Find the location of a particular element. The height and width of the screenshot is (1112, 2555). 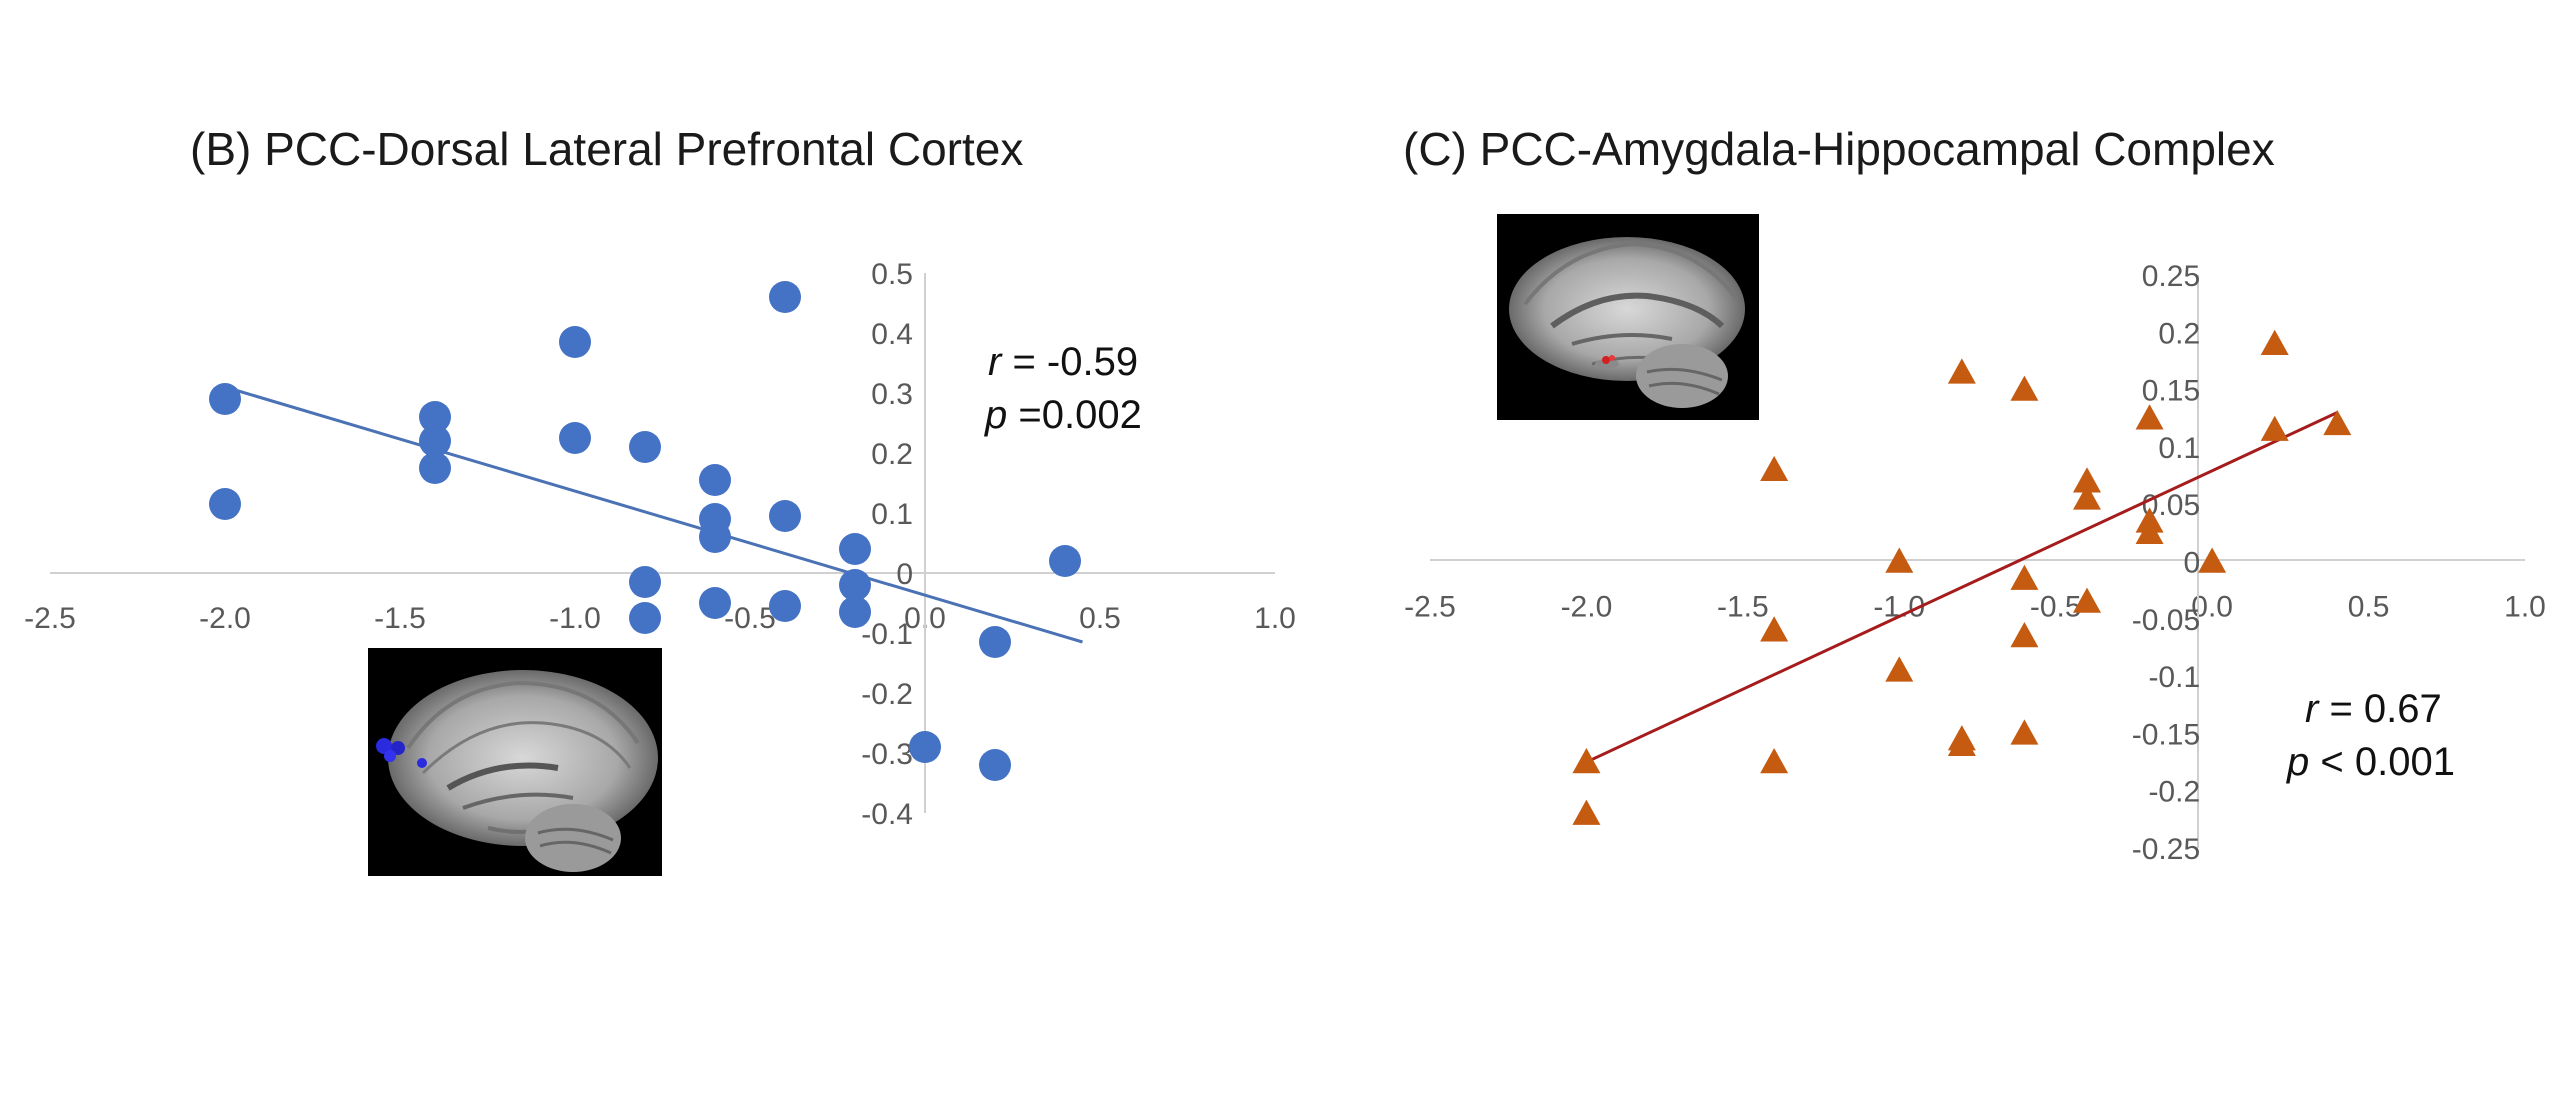

panel-c-y-tick-label: -0.2 is located at coordinates (2174, 792).